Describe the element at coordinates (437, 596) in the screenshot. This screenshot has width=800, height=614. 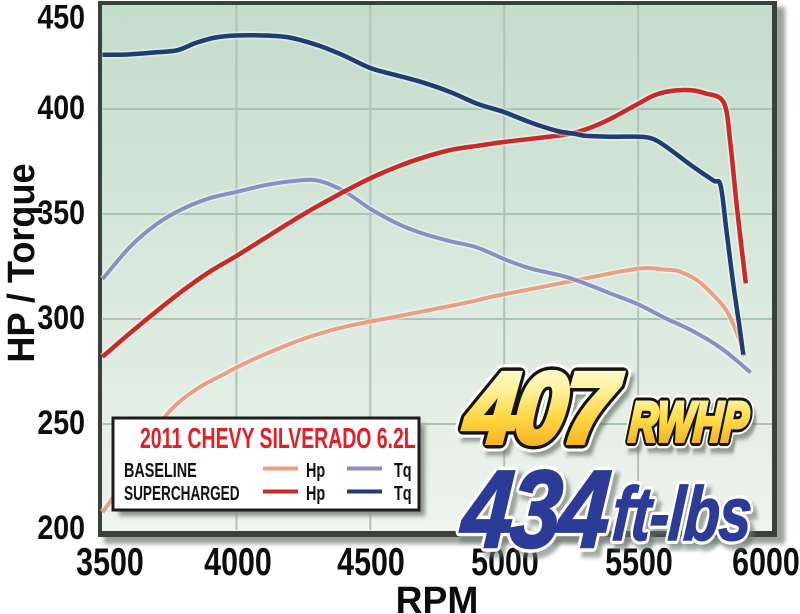
I see `svg-text: RPM` at that location.